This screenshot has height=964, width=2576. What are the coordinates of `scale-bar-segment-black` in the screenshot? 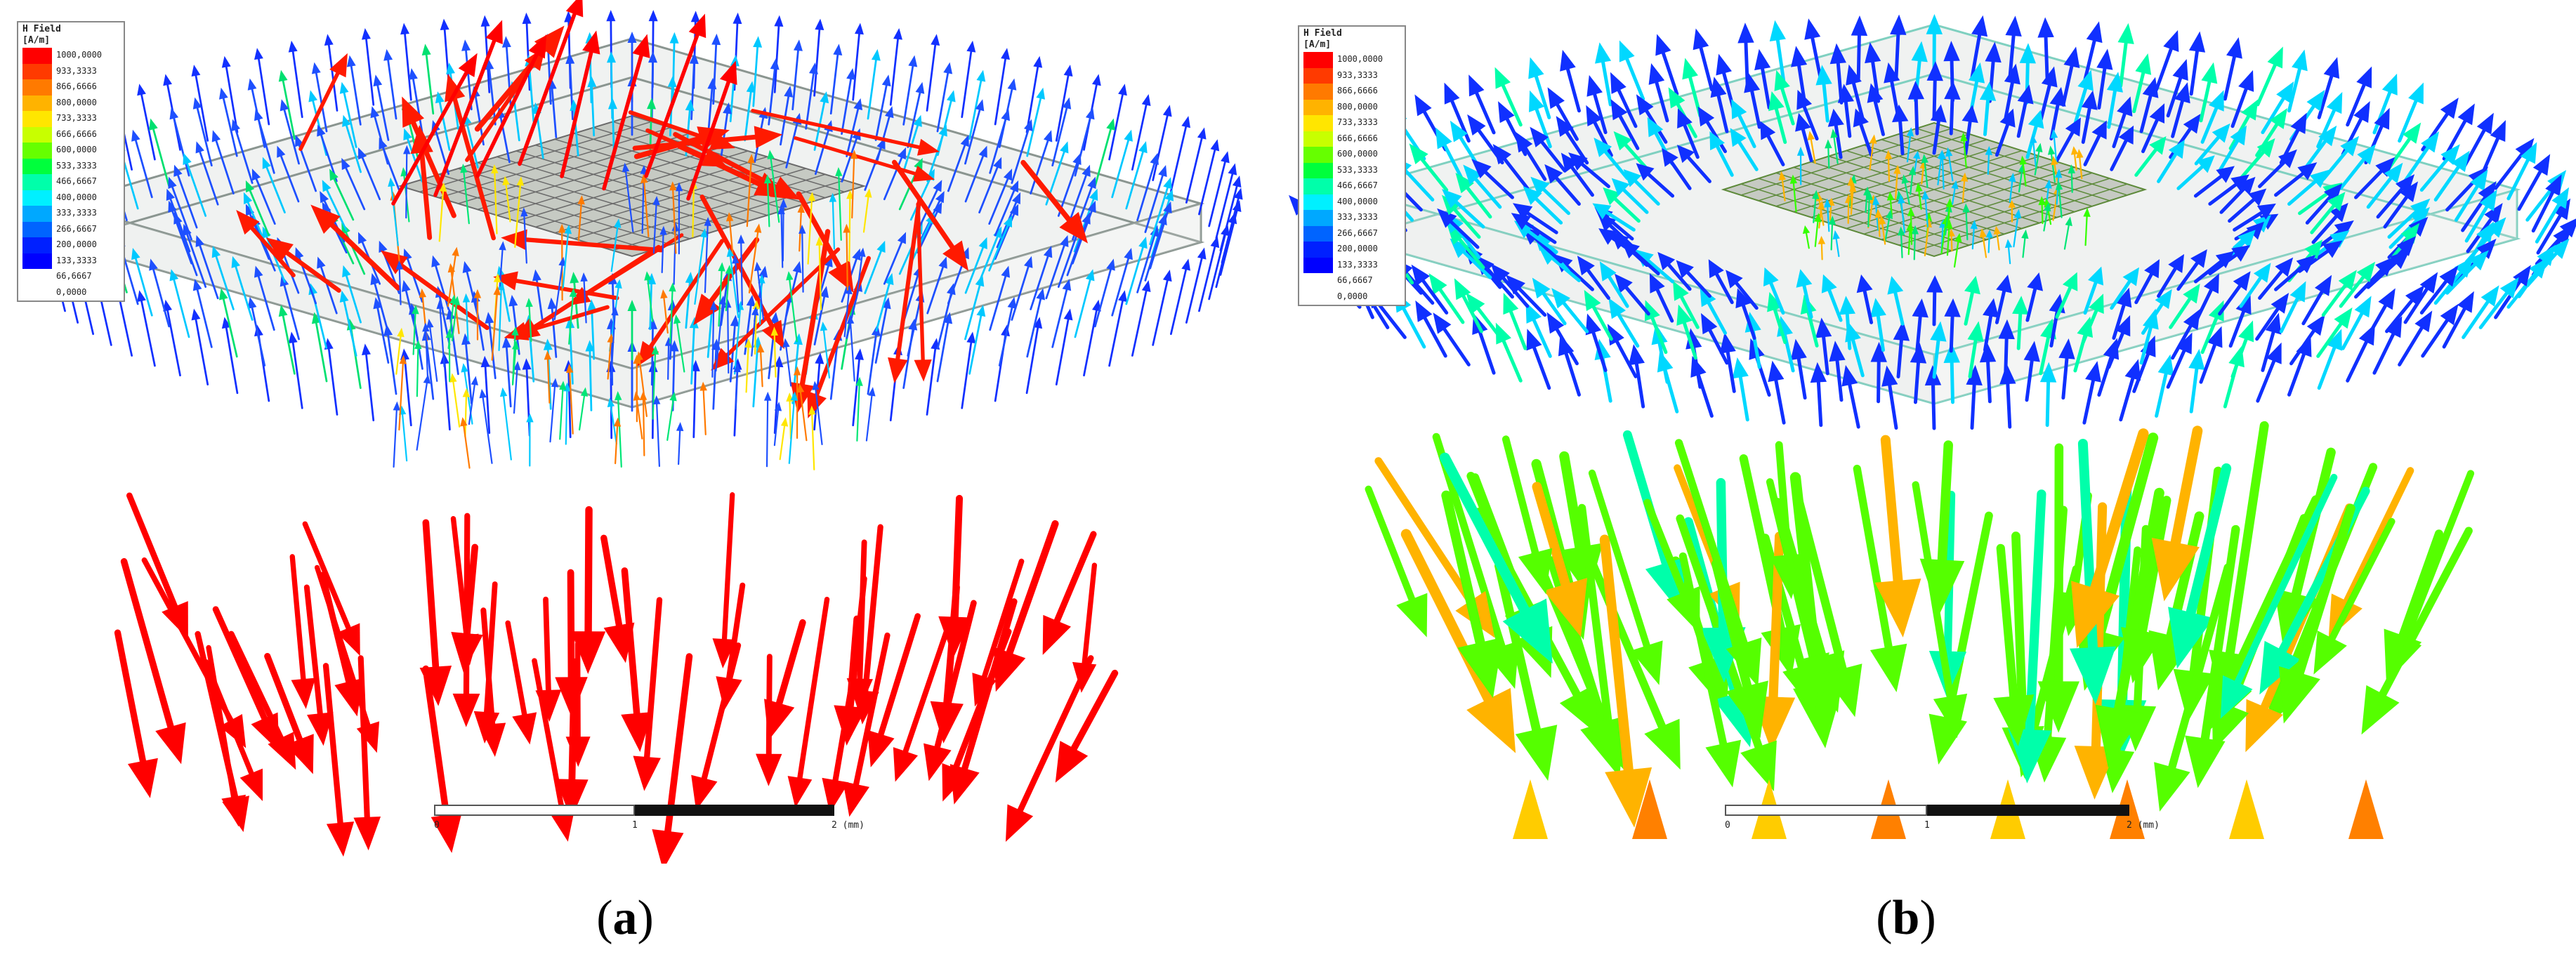 It's located at (2028, 810).